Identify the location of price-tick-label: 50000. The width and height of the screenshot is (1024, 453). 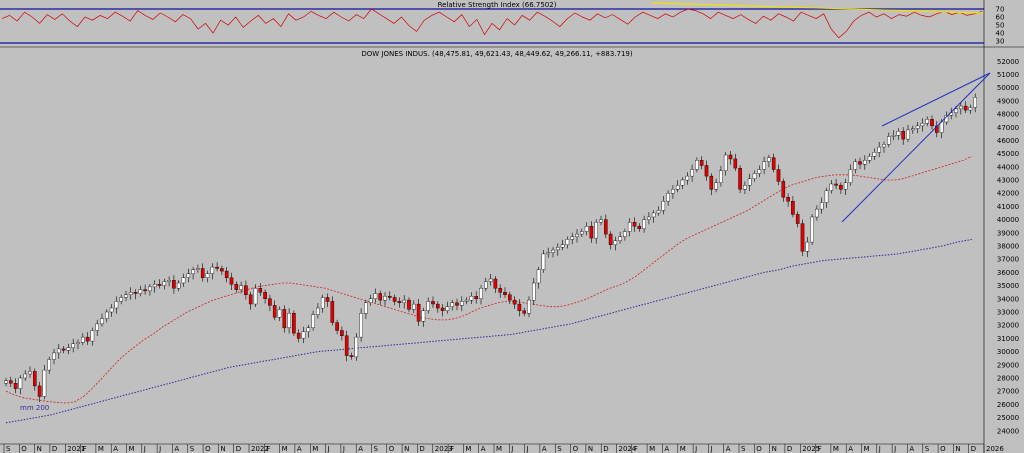
(1008, 88).